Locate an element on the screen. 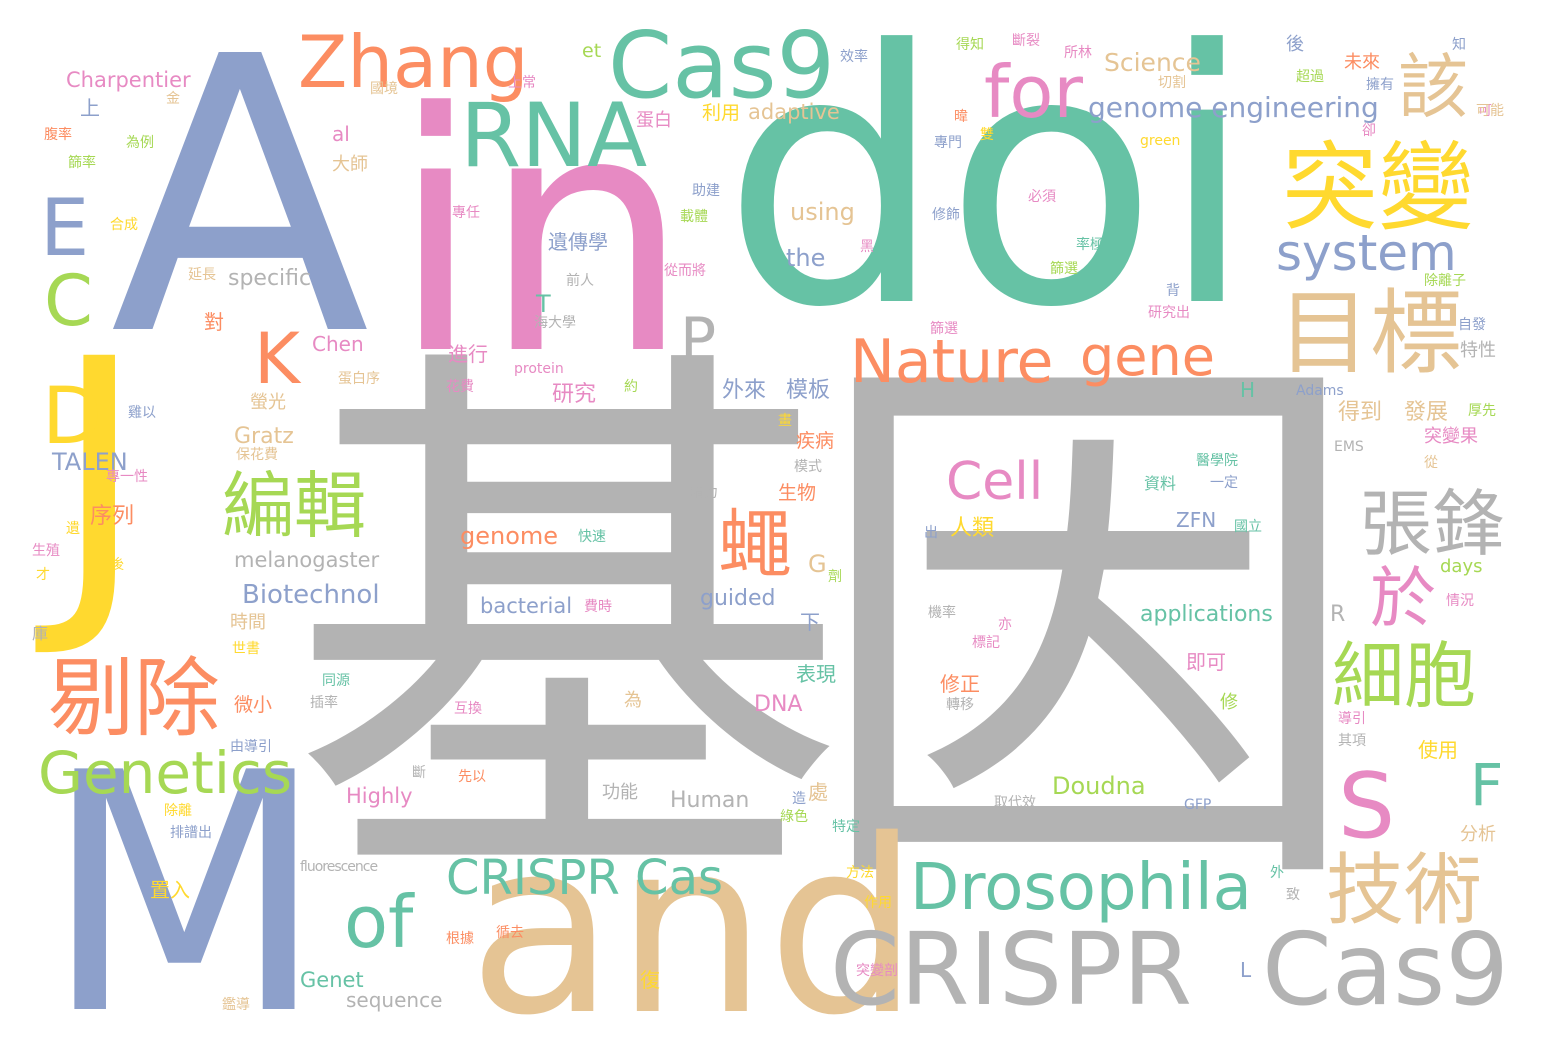 This screenshot has width=1548, height=1052. cloud-word: A is located at coordinates (240, 209).